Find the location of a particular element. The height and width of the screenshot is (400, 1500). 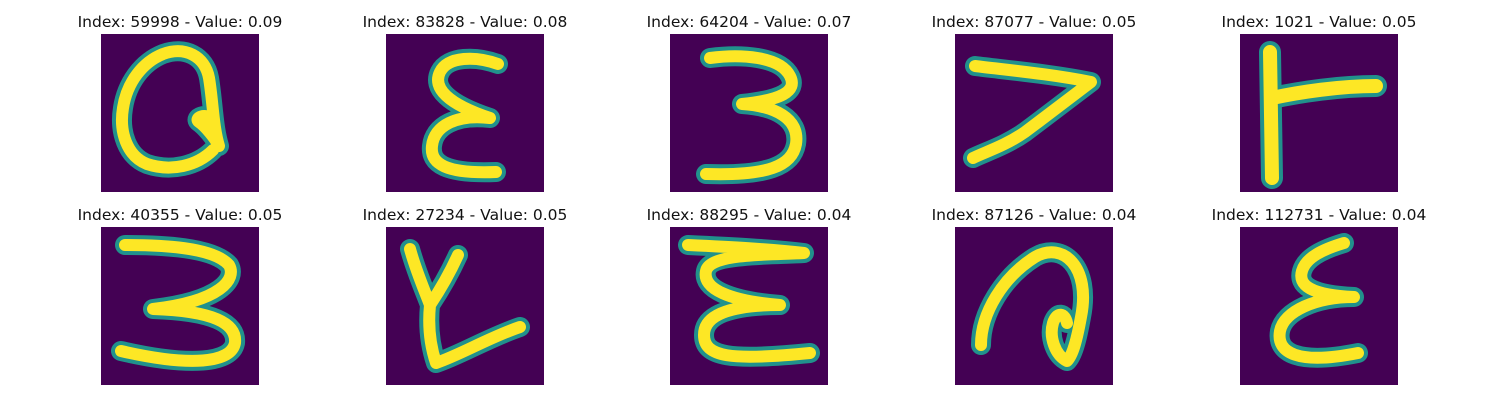

sample-panel: Index: 87126 - Value: 0.04 is located at coordinates (1034, 300).